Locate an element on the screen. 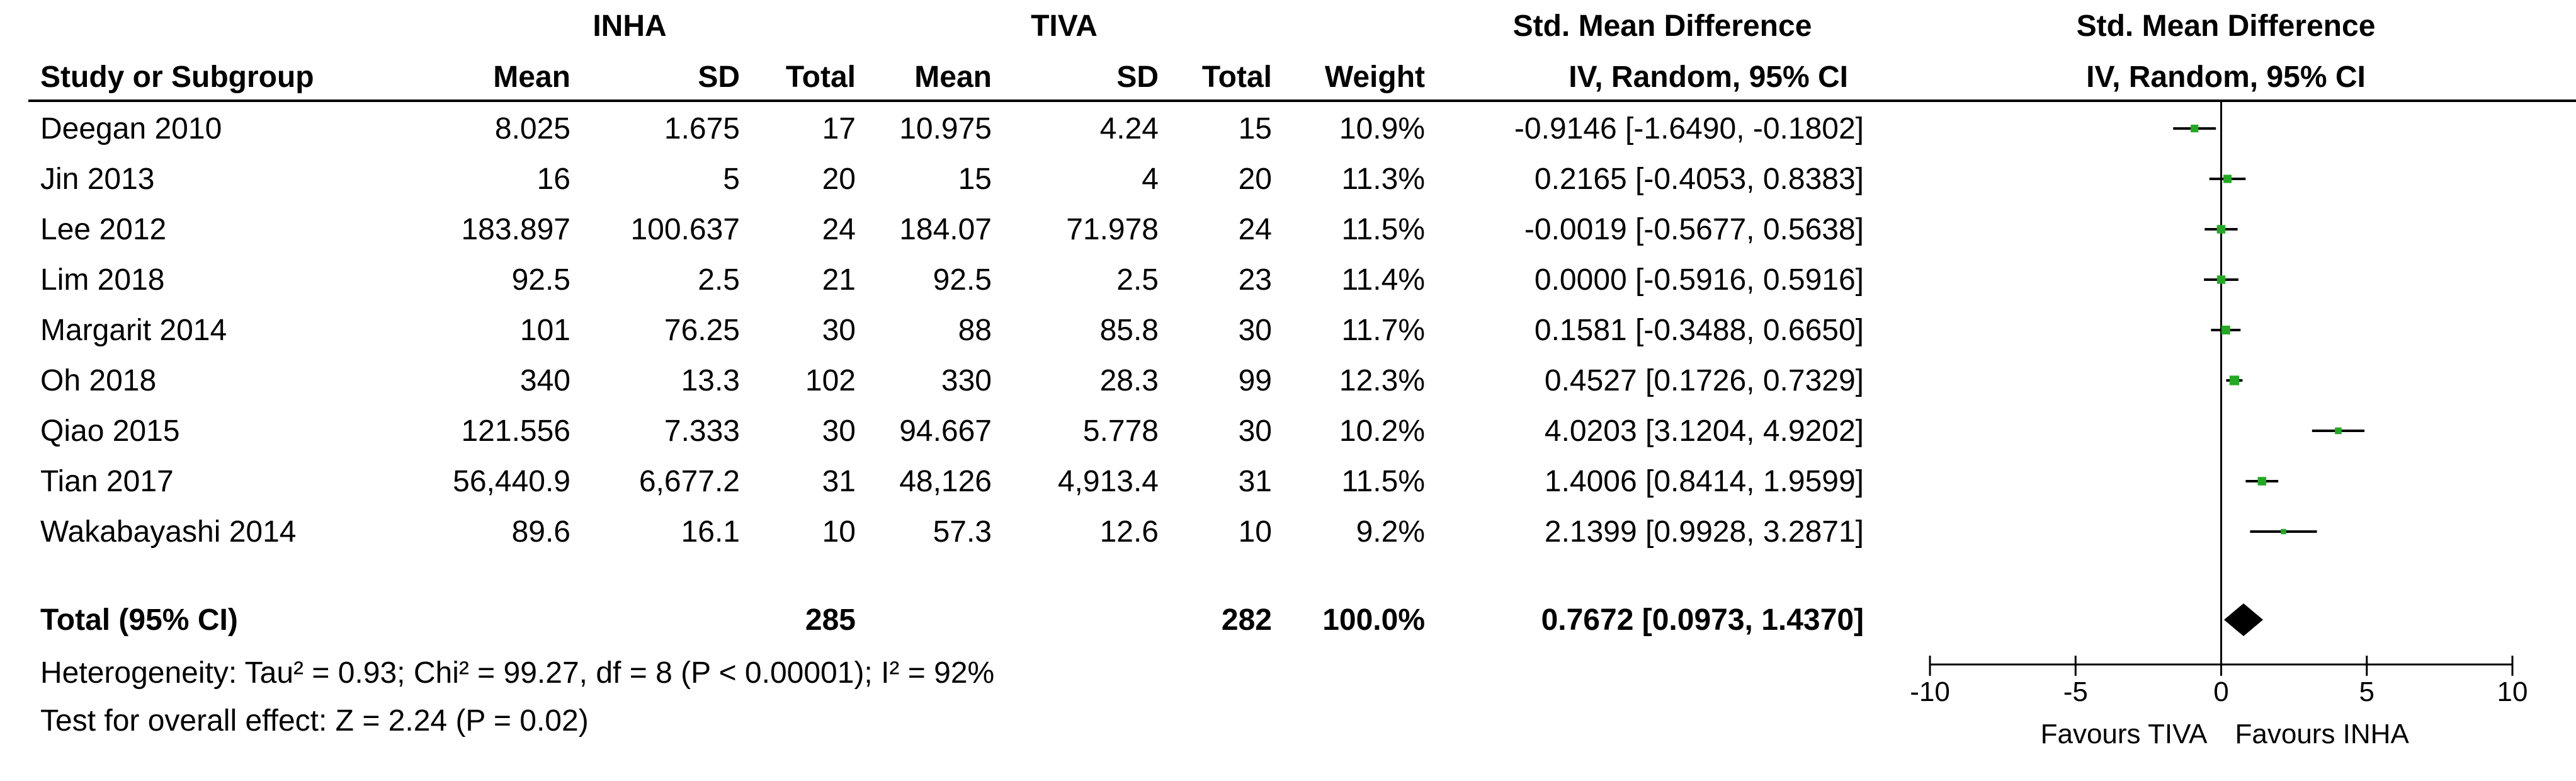  mean-ctrl-cell: 184.07 is located at coordinates (945, 229).